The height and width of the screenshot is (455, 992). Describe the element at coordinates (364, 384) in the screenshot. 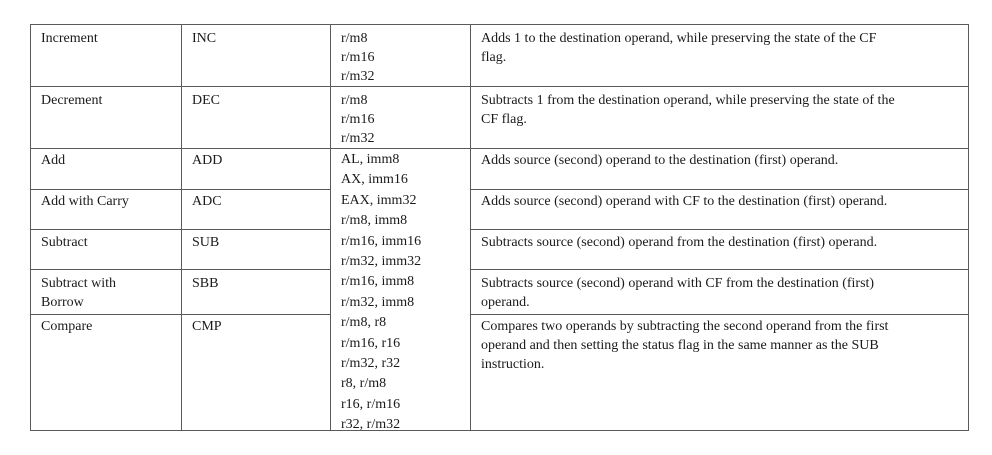

I see `operand: r8, r/m8` at that location.